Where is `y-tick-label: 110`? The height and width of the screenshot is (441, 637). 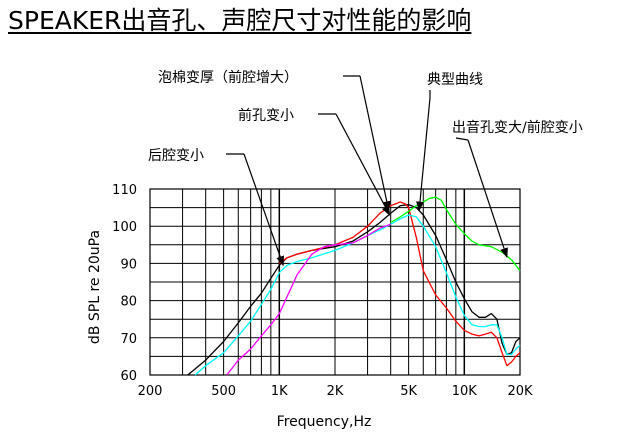 y-tick-label: 110 is located at coordinates (124, 190).